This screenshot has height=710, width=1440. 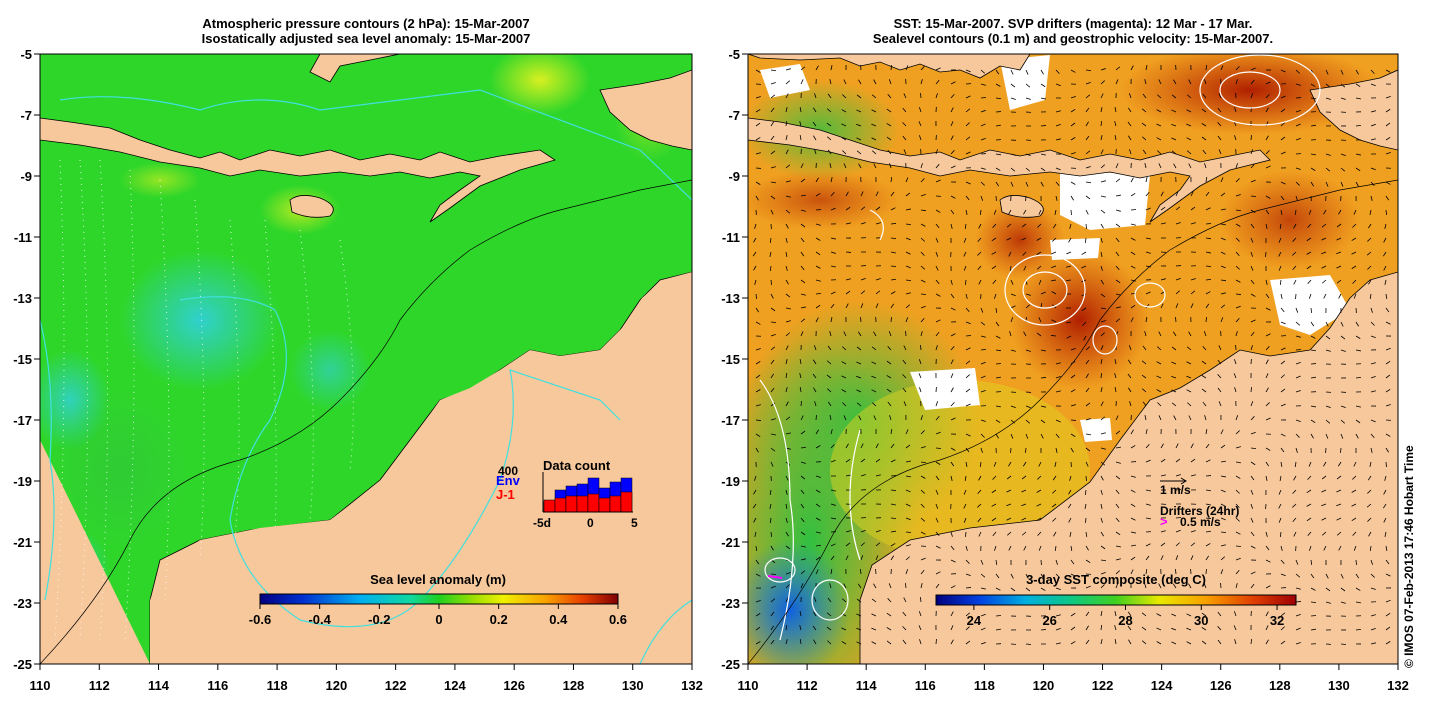 What do you see at coordinates (730, 542) in the screenshot?
I see `lat-tick-label: -21` at bounding box center [730, 542].